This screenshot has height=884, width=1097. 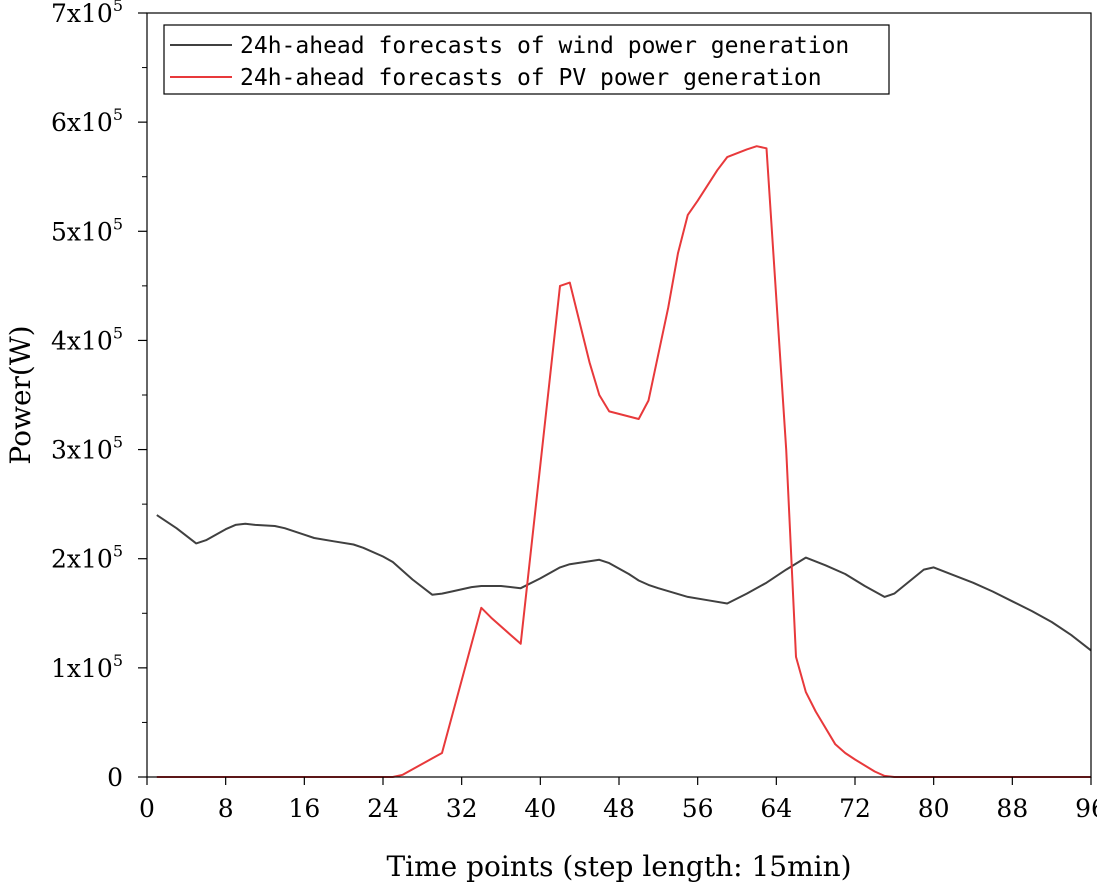 I want to click on x-tick-label: 72, so click(x=855, y=808).